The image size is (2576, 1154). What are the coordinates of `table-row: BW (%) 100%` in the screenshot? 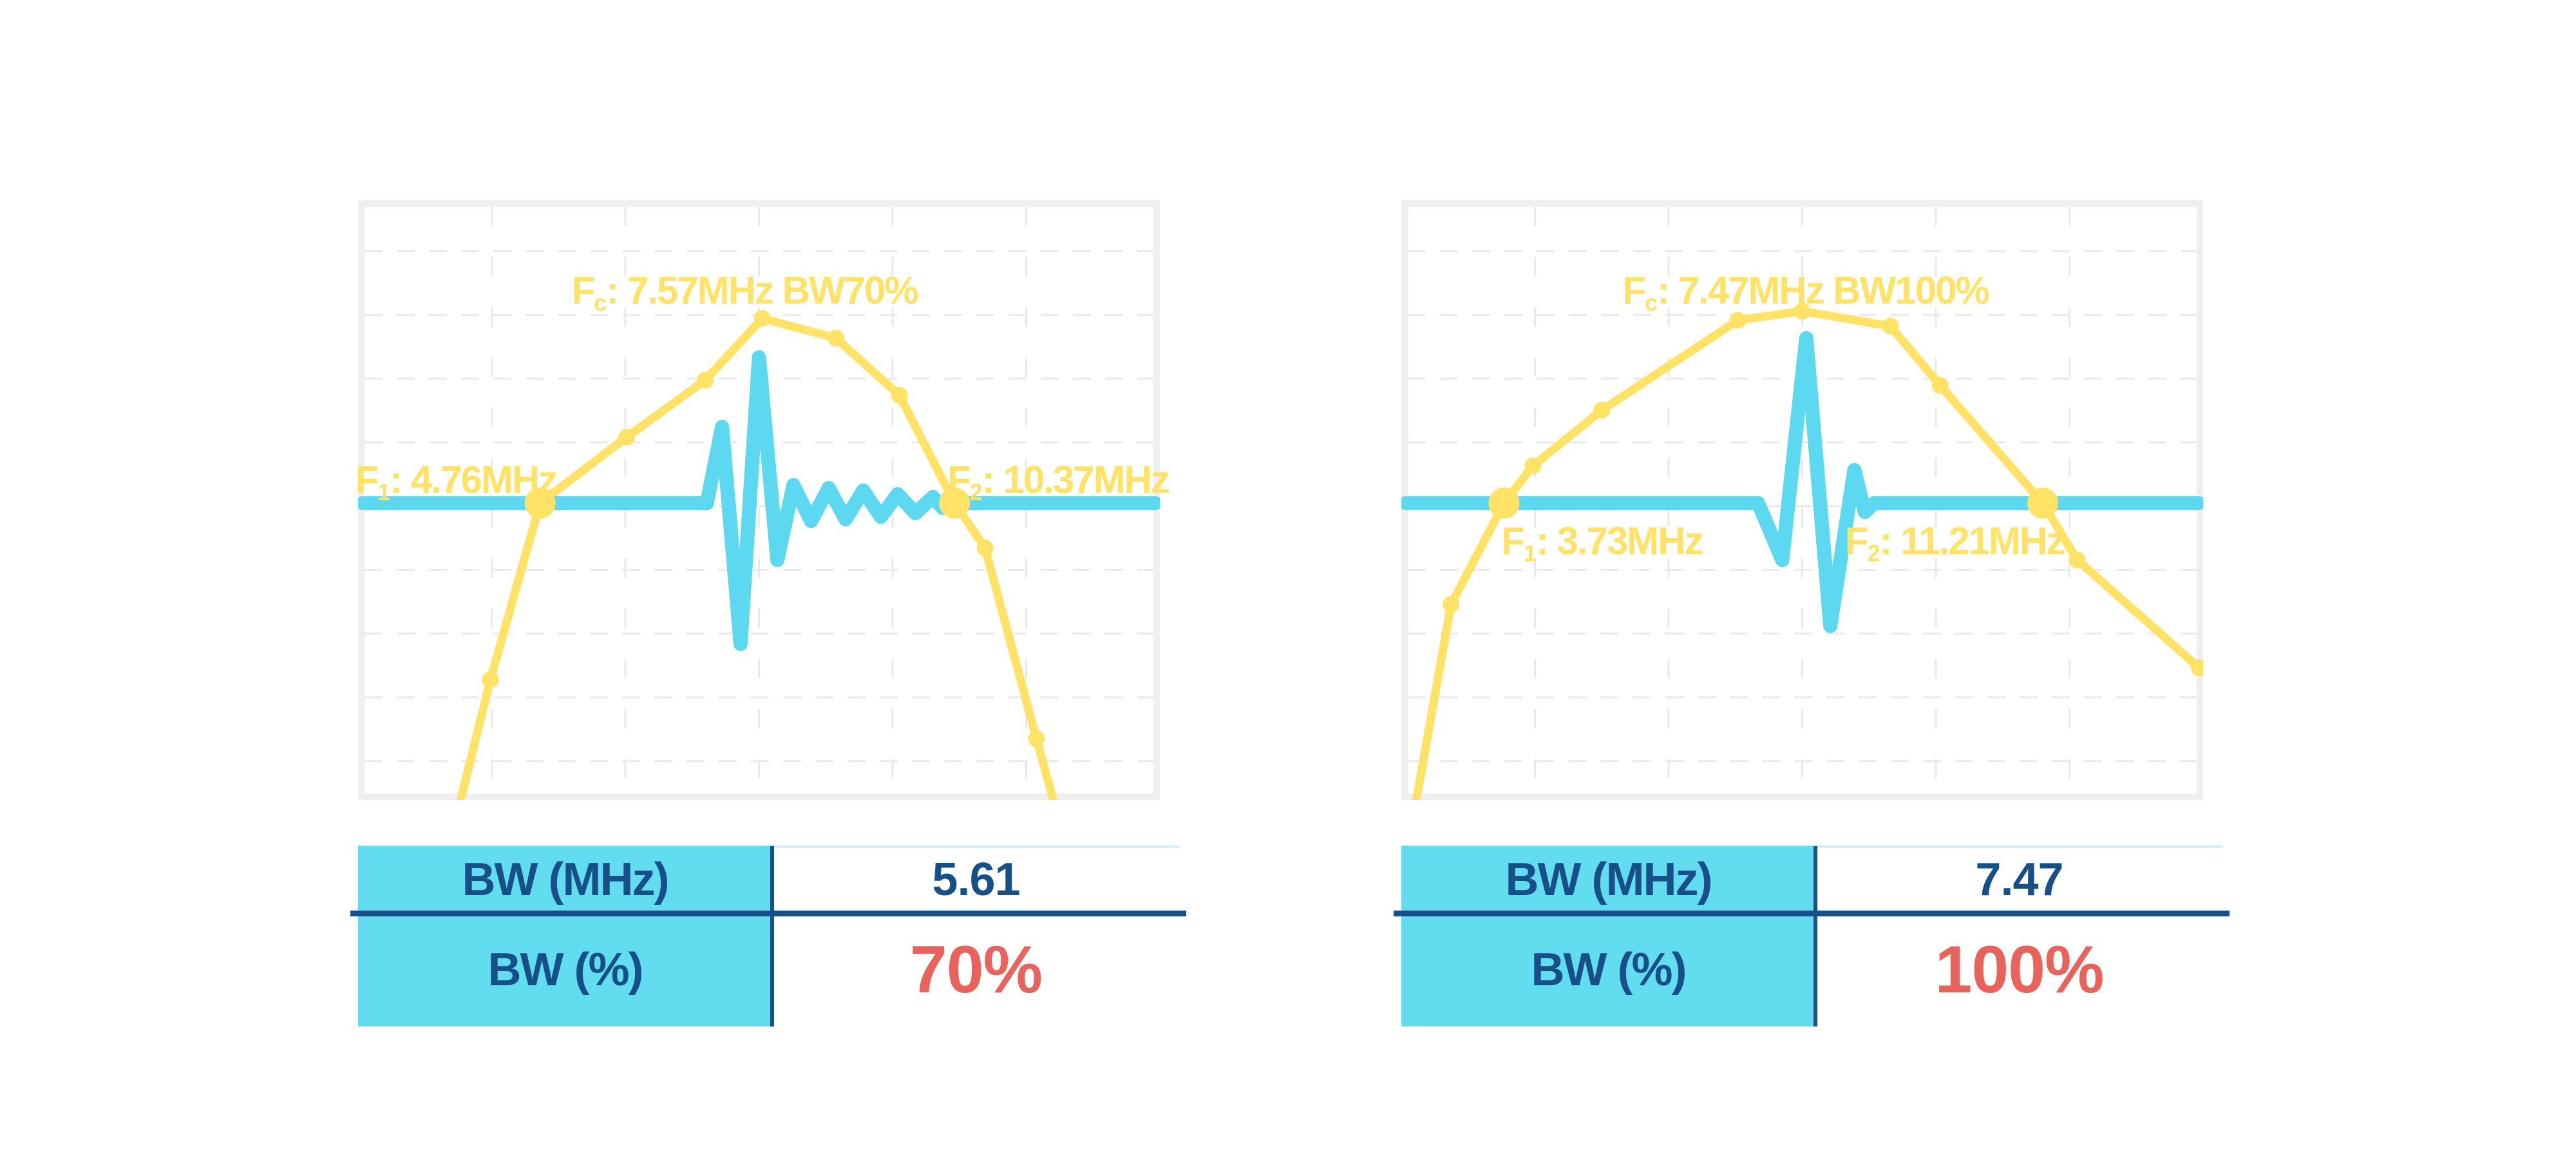 It's located at (1812, 969).